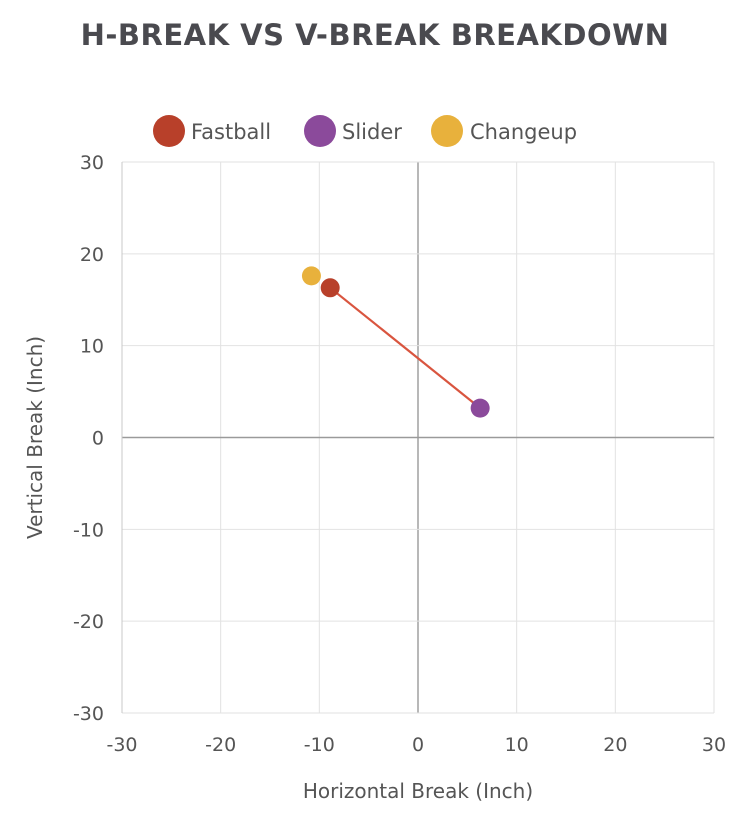 The height and width of the screenshot is (824, 750). What do you see at coordinates (405, 347) in the screenshot?
I see `connector-line` at bounding box center [405, 347].